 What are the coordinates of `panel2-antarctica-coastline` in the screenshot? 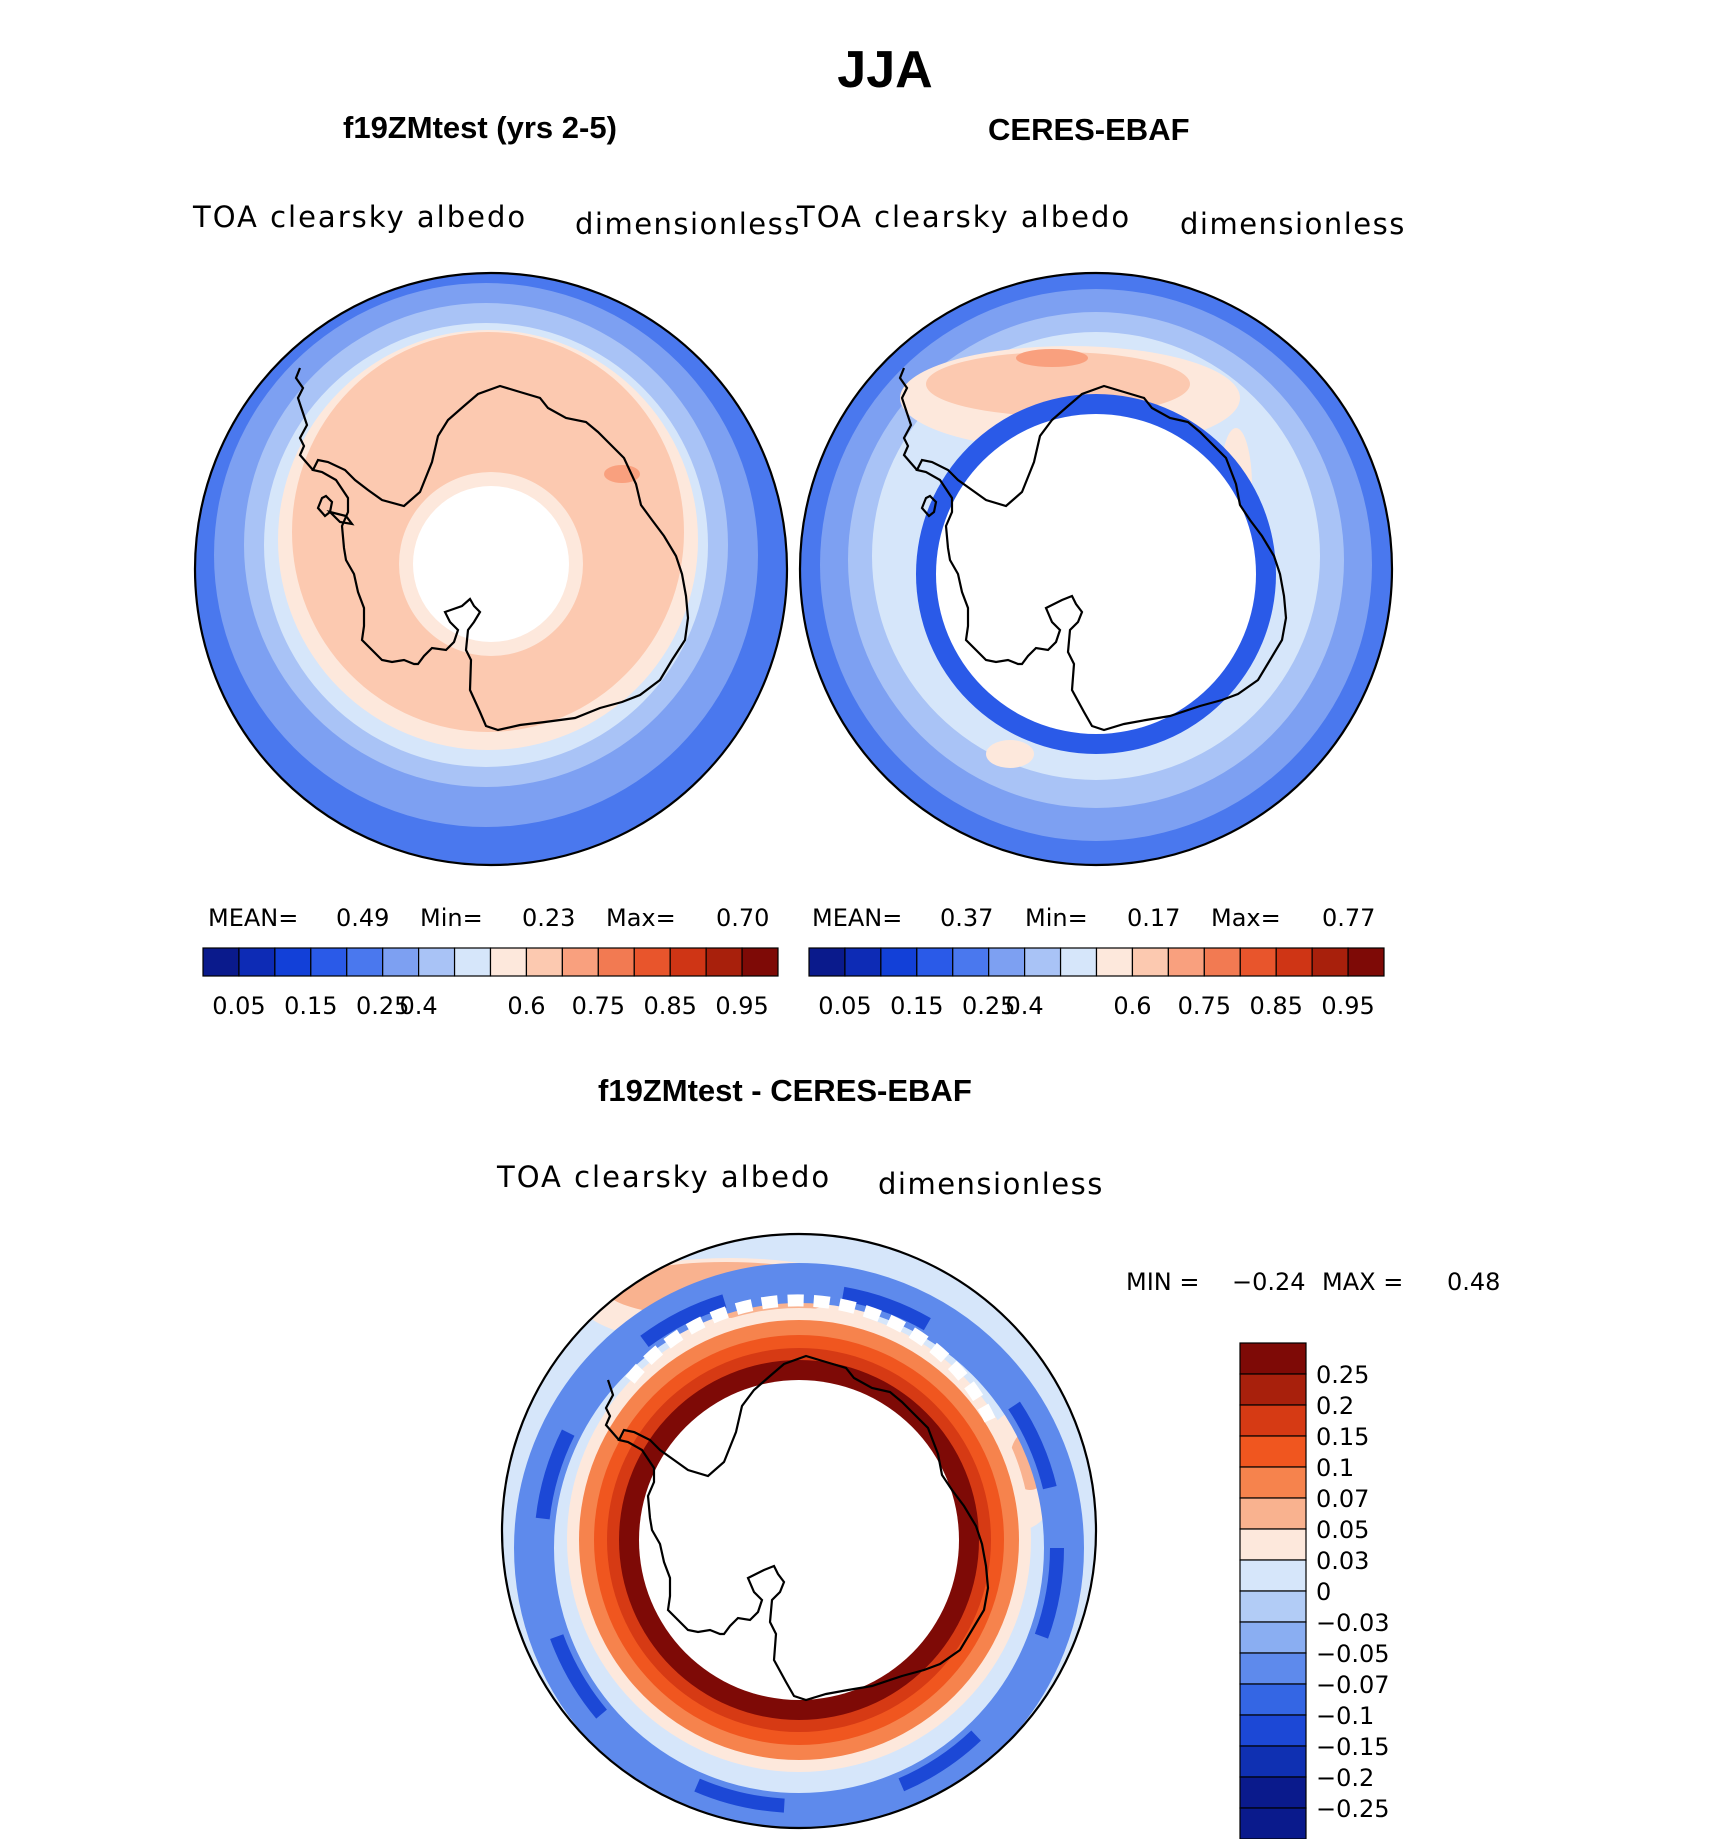 It's located at (1093, 549).